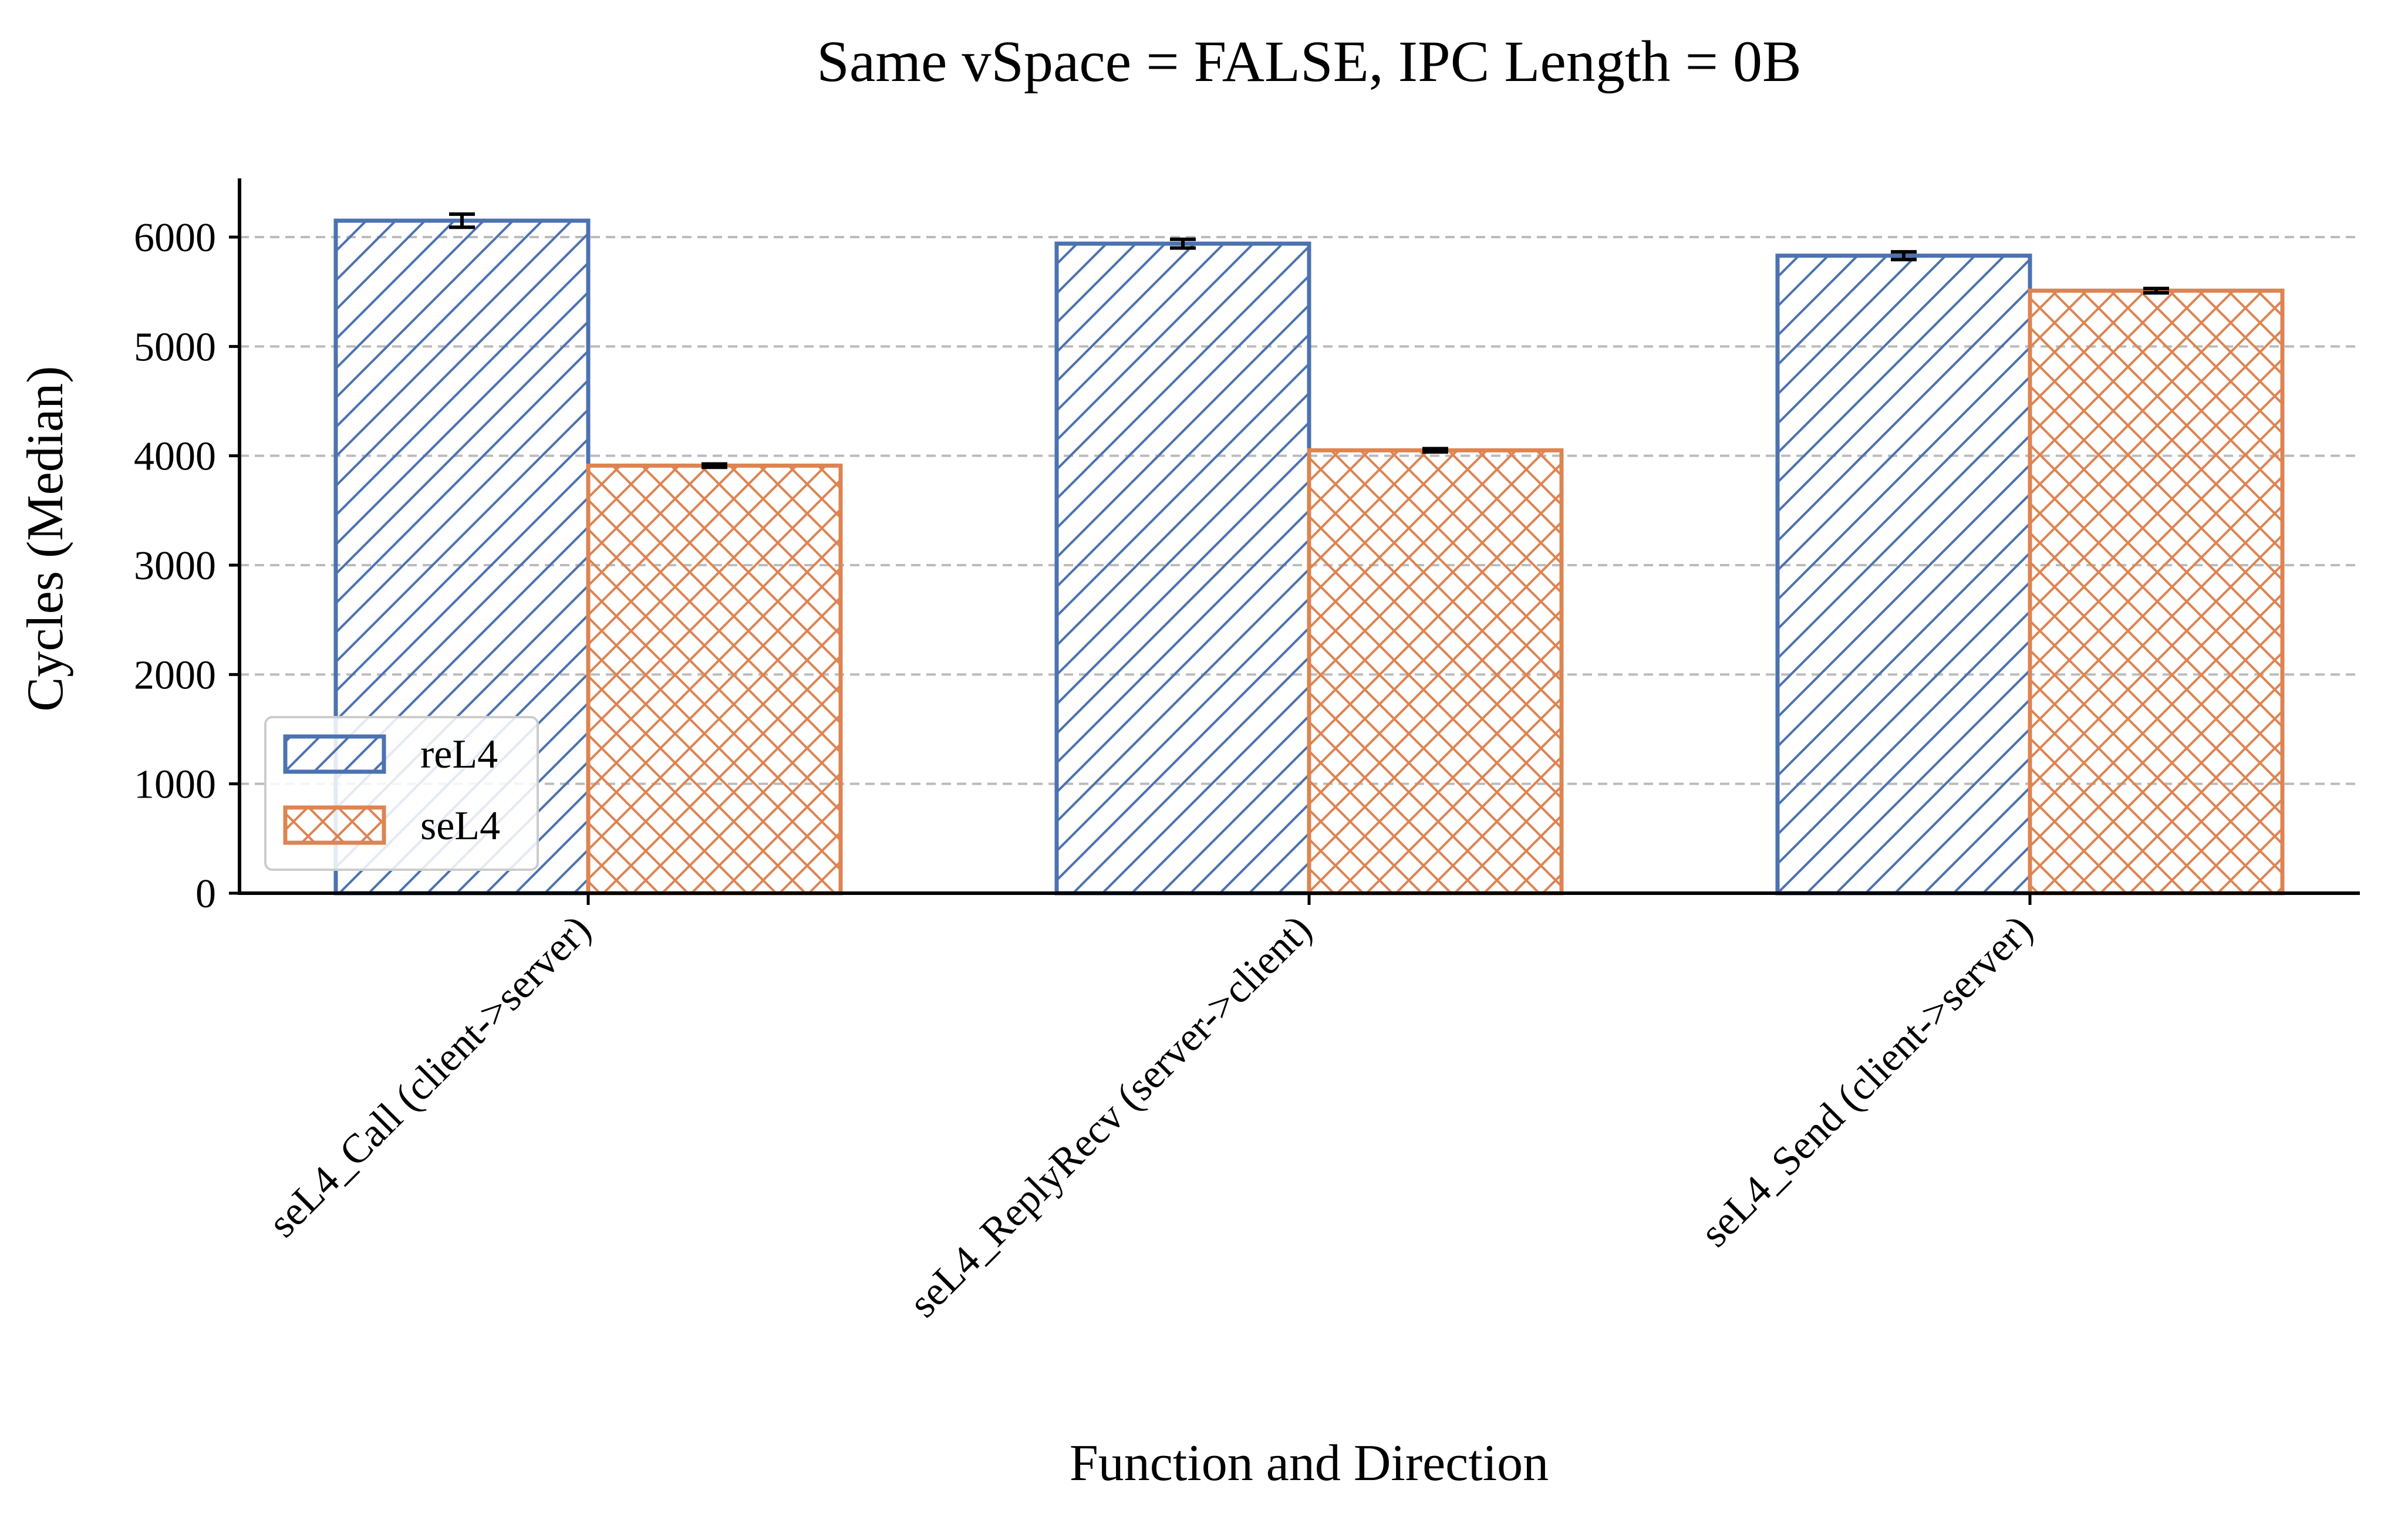 The width and height of the screenshot is (2408, 1527). Describe the element at coordinates (1866, 1081) in the screenshot. I see `x-tick-label: seL4_Send (client->server)` at that location.